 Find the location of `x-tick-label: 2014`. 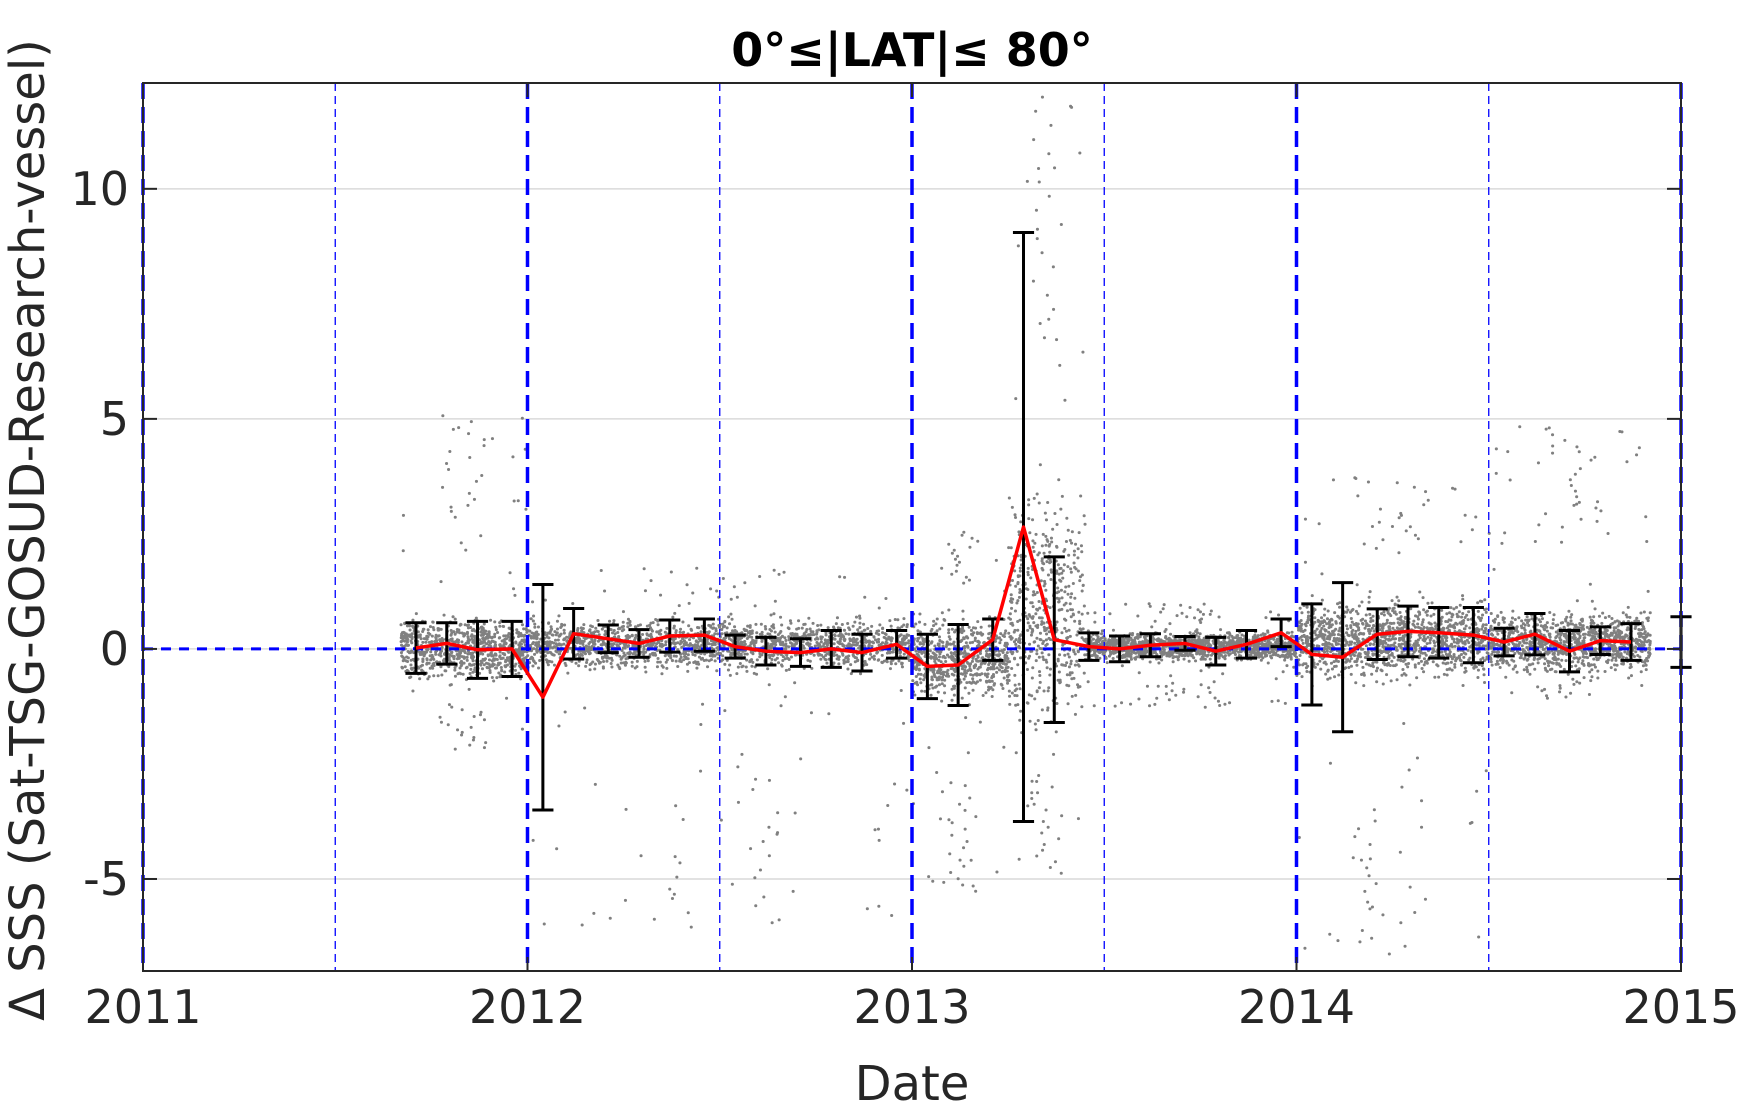

x-tick-label: 2014 is located at coordinates (1296, 1007).